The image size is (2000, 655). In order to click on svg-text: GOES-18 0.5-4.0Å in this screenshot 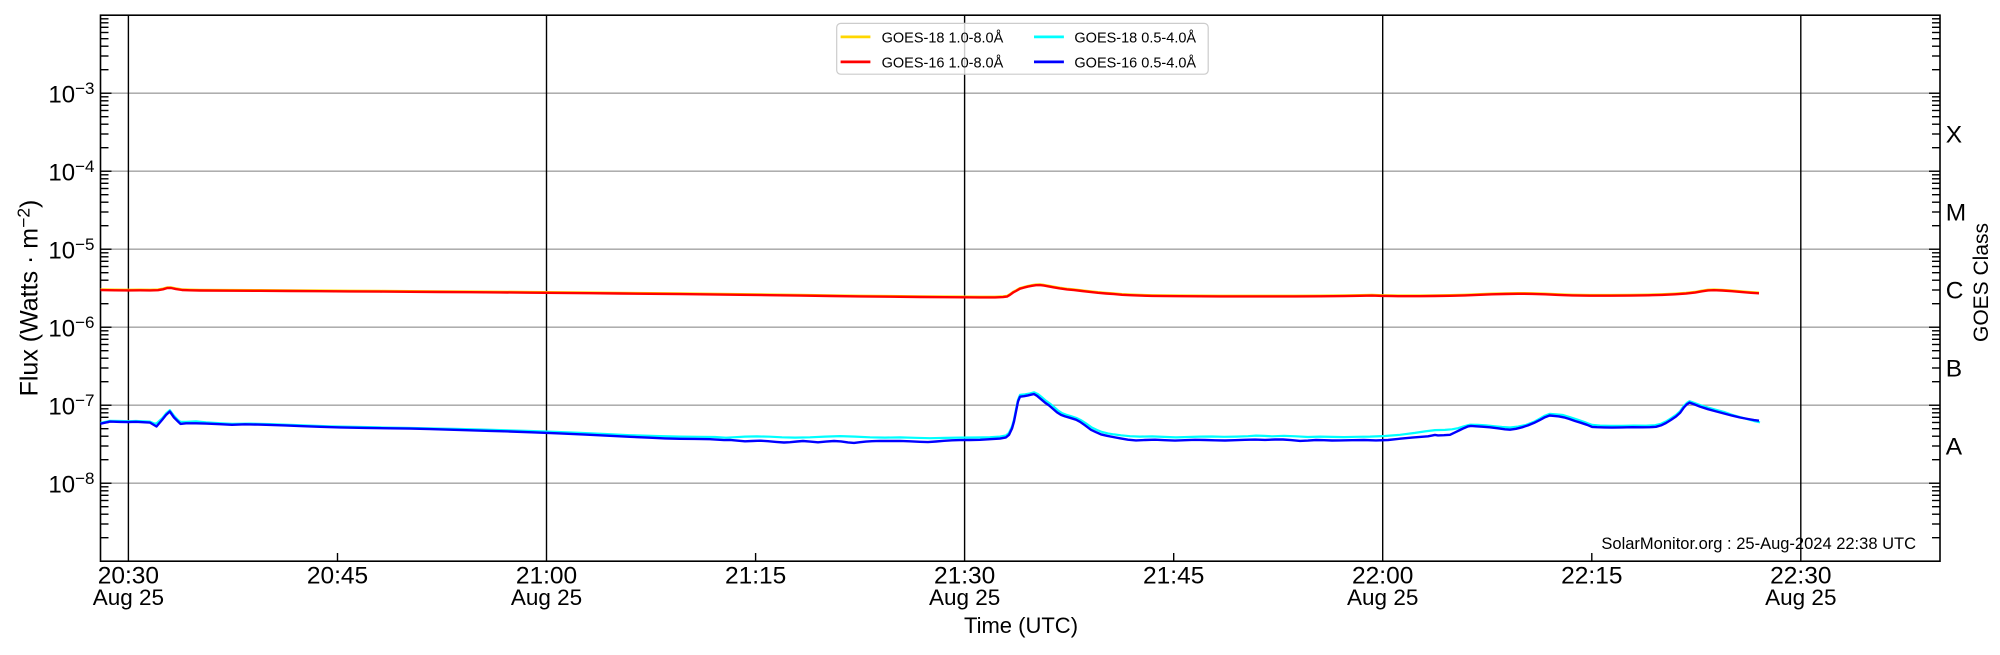, I will do `click(1135, 38)`.